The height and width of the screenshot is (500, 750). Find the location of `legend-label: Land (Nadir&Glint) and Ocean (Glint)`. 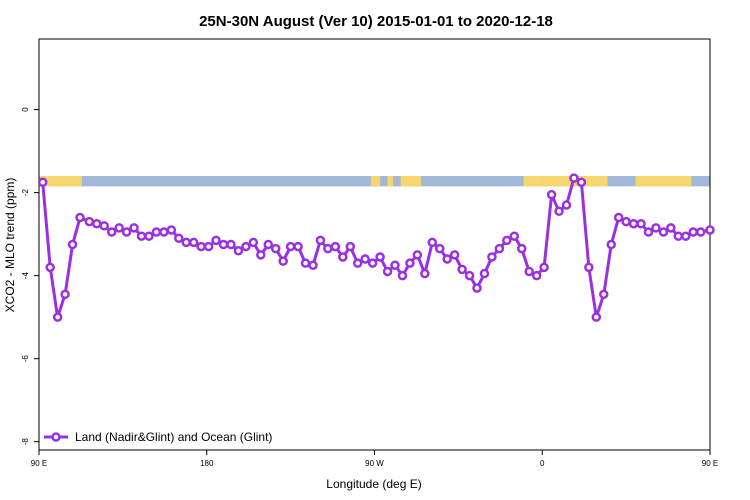

legend-label: Land (Nadir&Glint) and Ocean (Glint) is located at coordinates (173, 437).